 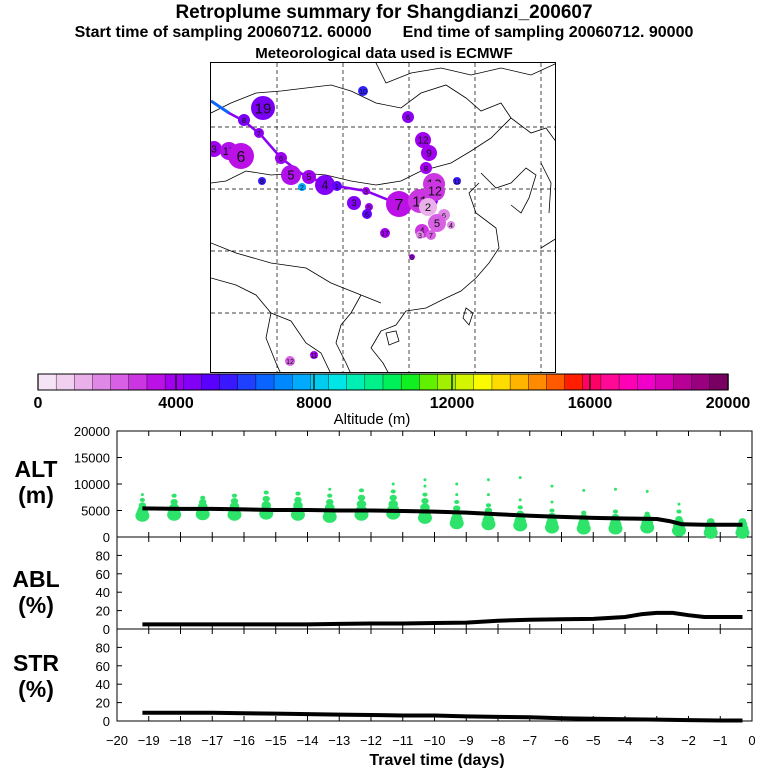 What do you see at coordinates (103, 647) in the screenshot?
I see `y-tick-label: 80` at bounding box center [103, 647].